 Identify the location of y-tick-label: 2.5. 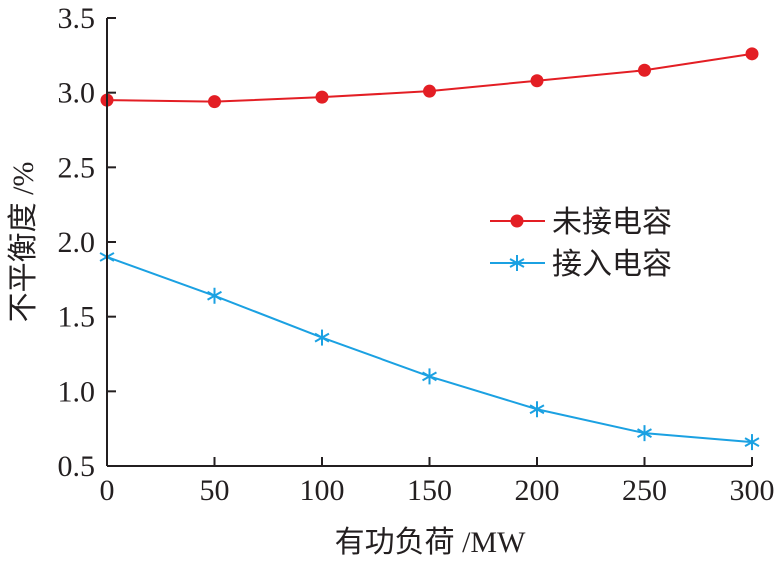
(77, 167).